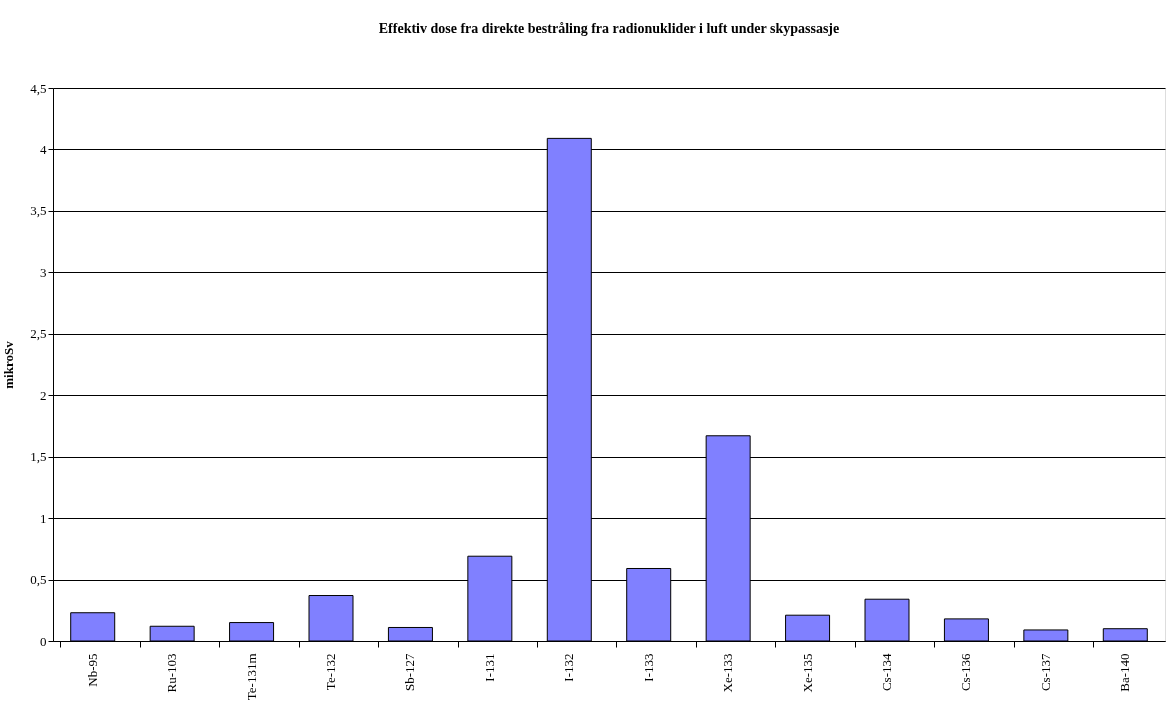 The height and width of the screenshot is (705, 1173). Describe the element at coordinates (886, 672) in the screenshot. I see `x-tick-label: Cs-134` at that location.